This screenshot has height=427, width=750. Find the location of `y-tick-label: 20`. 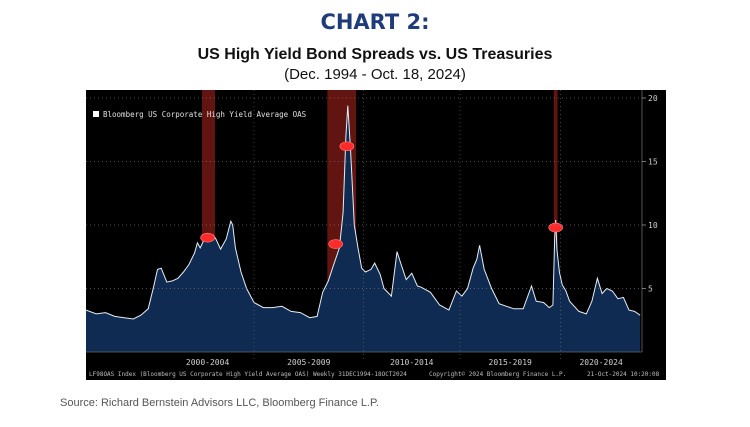

y-tick-label: 20 is located at coordinates (653, 98).